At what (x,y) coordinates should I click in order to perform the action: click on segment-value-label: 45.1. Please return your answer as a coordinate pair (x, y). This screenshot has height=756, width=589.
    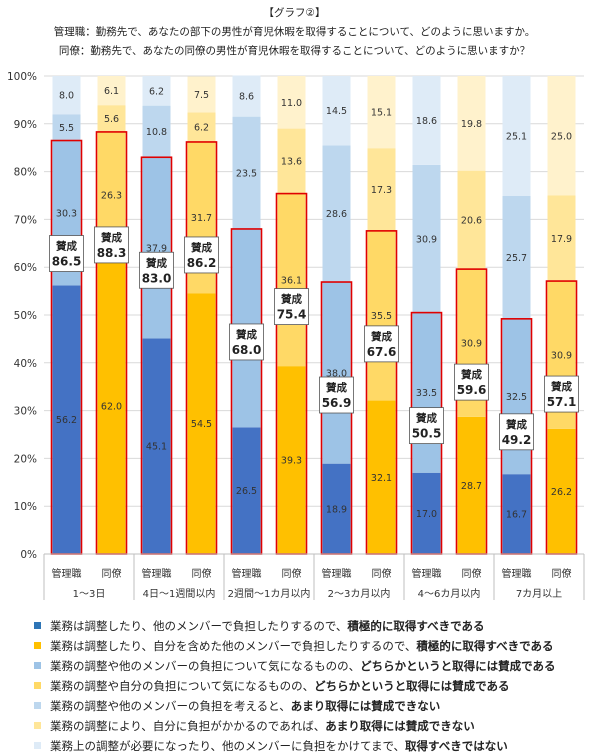
    Looking at the image, I should click on (156, 447).